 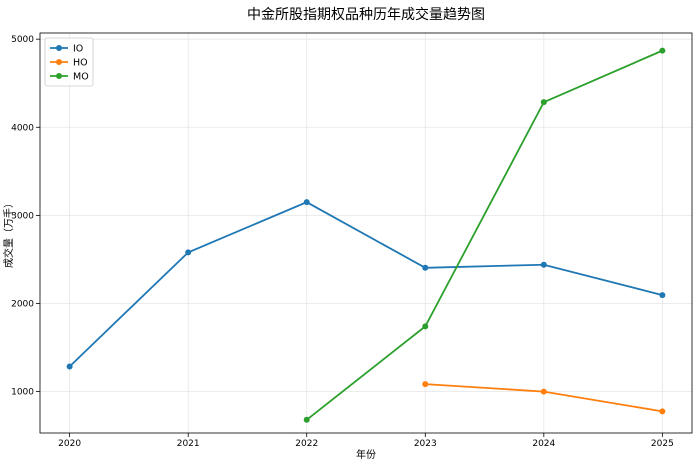 What do you see at coordinates (662, 444) in the screenshot?
I see `x-tick-label: 2025` at bounding box center [662, 444].